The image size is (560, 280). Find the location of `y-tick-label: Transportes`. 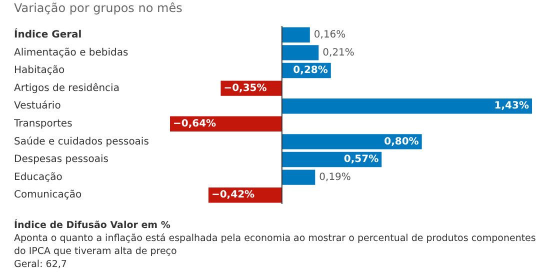

y-tick-label: Transportes is located at coordinates (42, 124).